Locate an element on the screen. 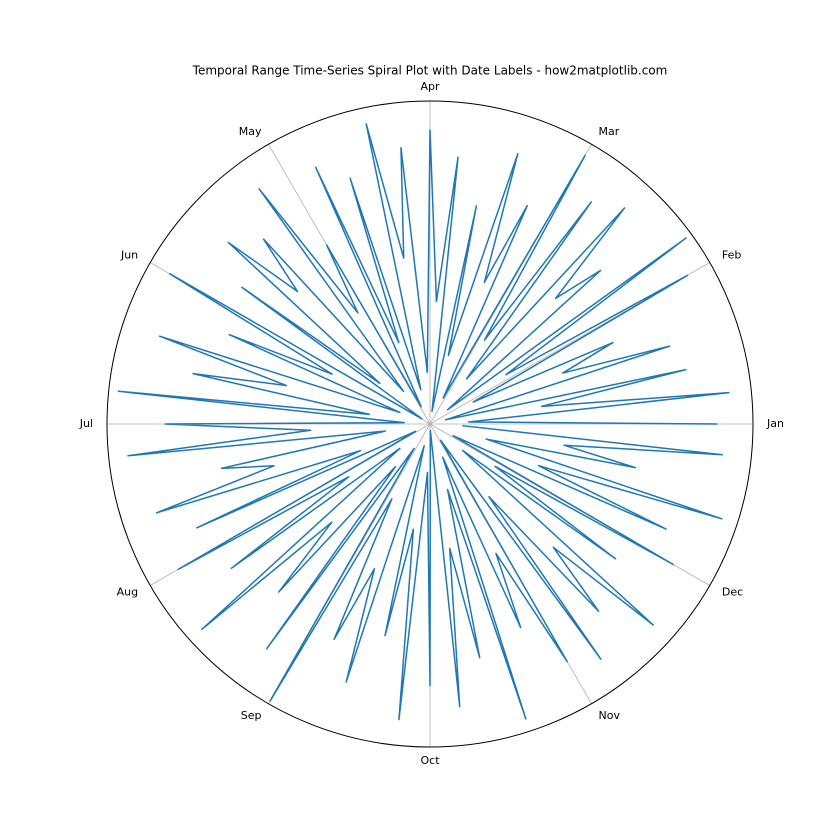 The image size is (840, 840). x-tick-label: Jun is located at coordinates (129, 255).